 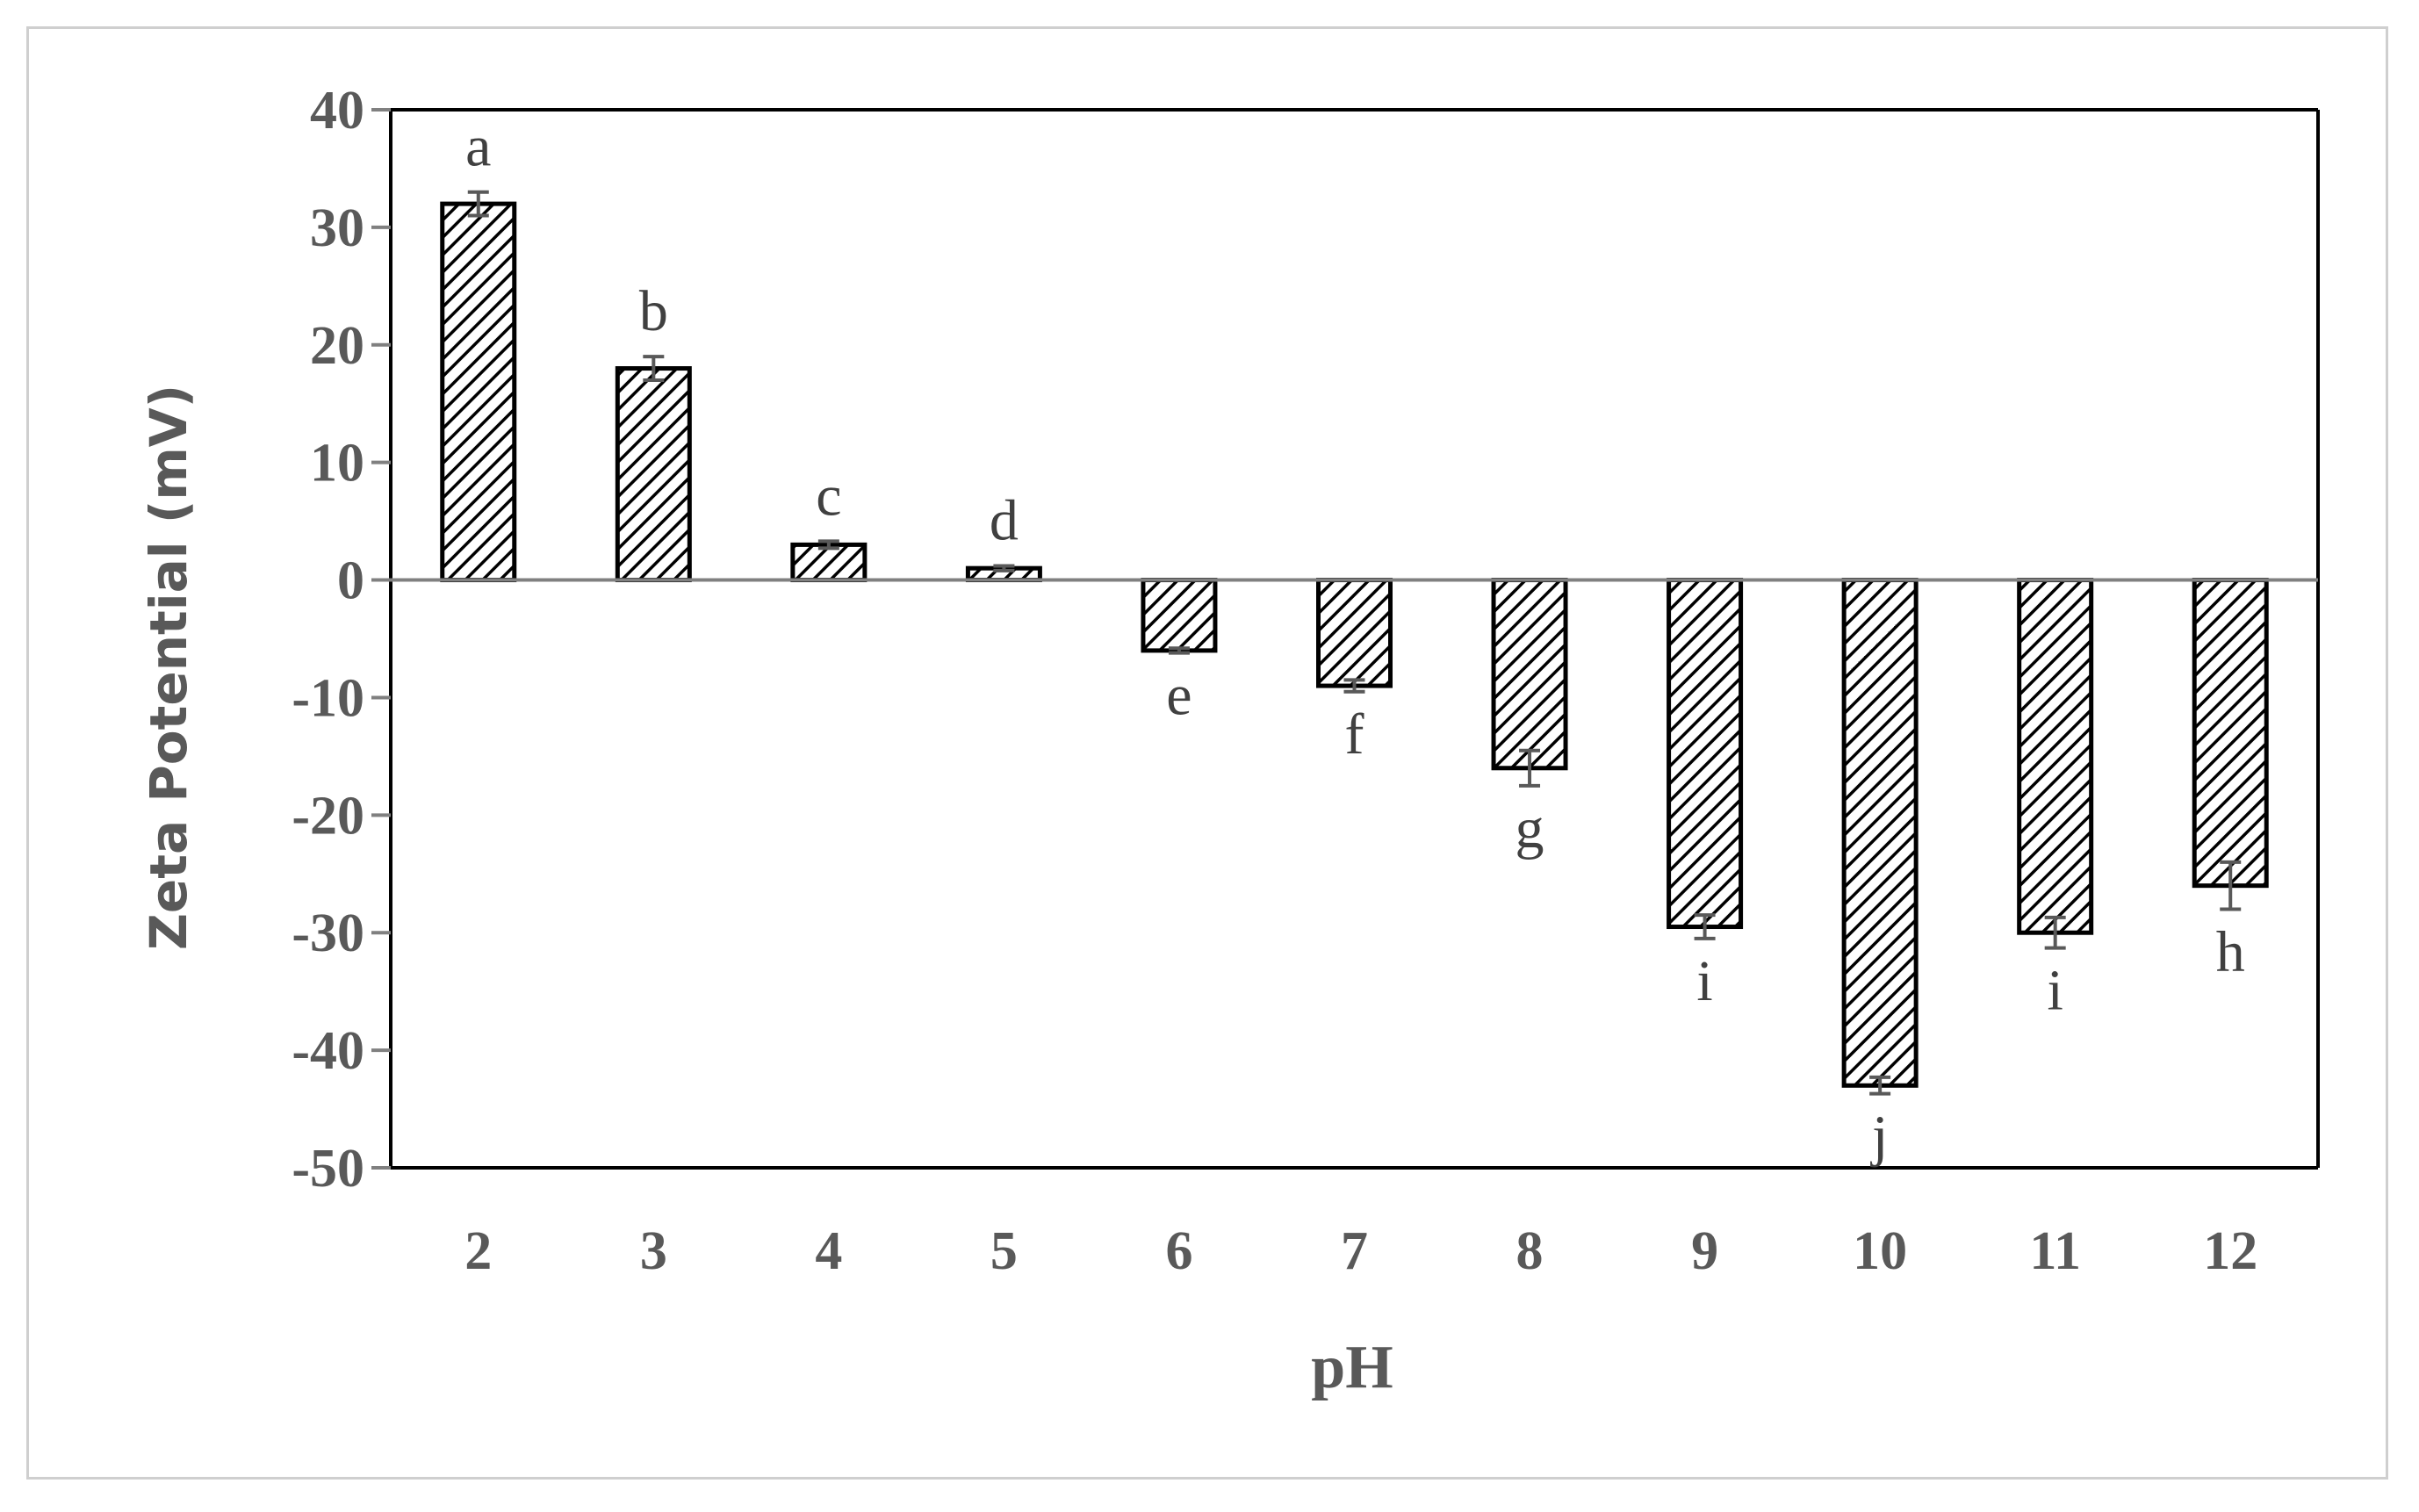 I want to click on significance-letter: f, so click(x=1354, y=734).